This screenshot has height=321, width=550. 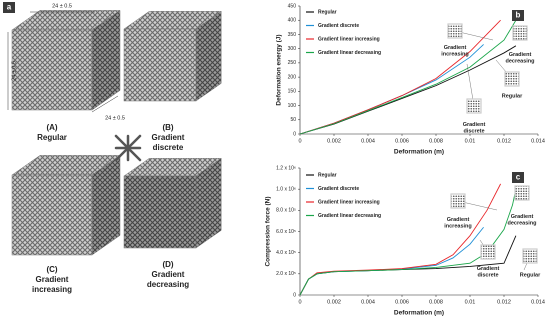 I want to click on sample-id: (D), so click(x=167, y=264).